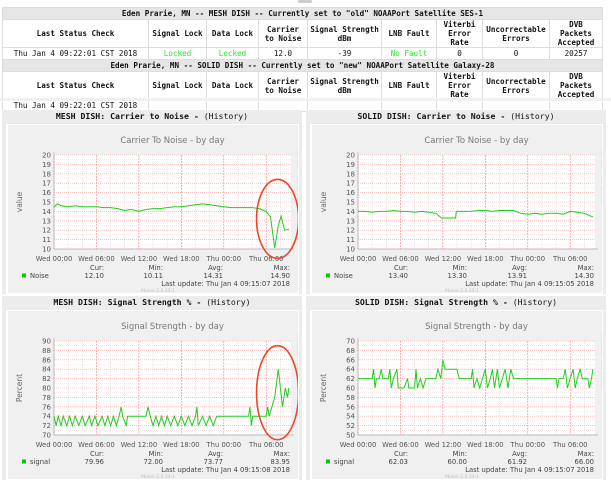 The image size is (611, 480). I want to click on stat-value-avg: 14.31, so click(213, 276).